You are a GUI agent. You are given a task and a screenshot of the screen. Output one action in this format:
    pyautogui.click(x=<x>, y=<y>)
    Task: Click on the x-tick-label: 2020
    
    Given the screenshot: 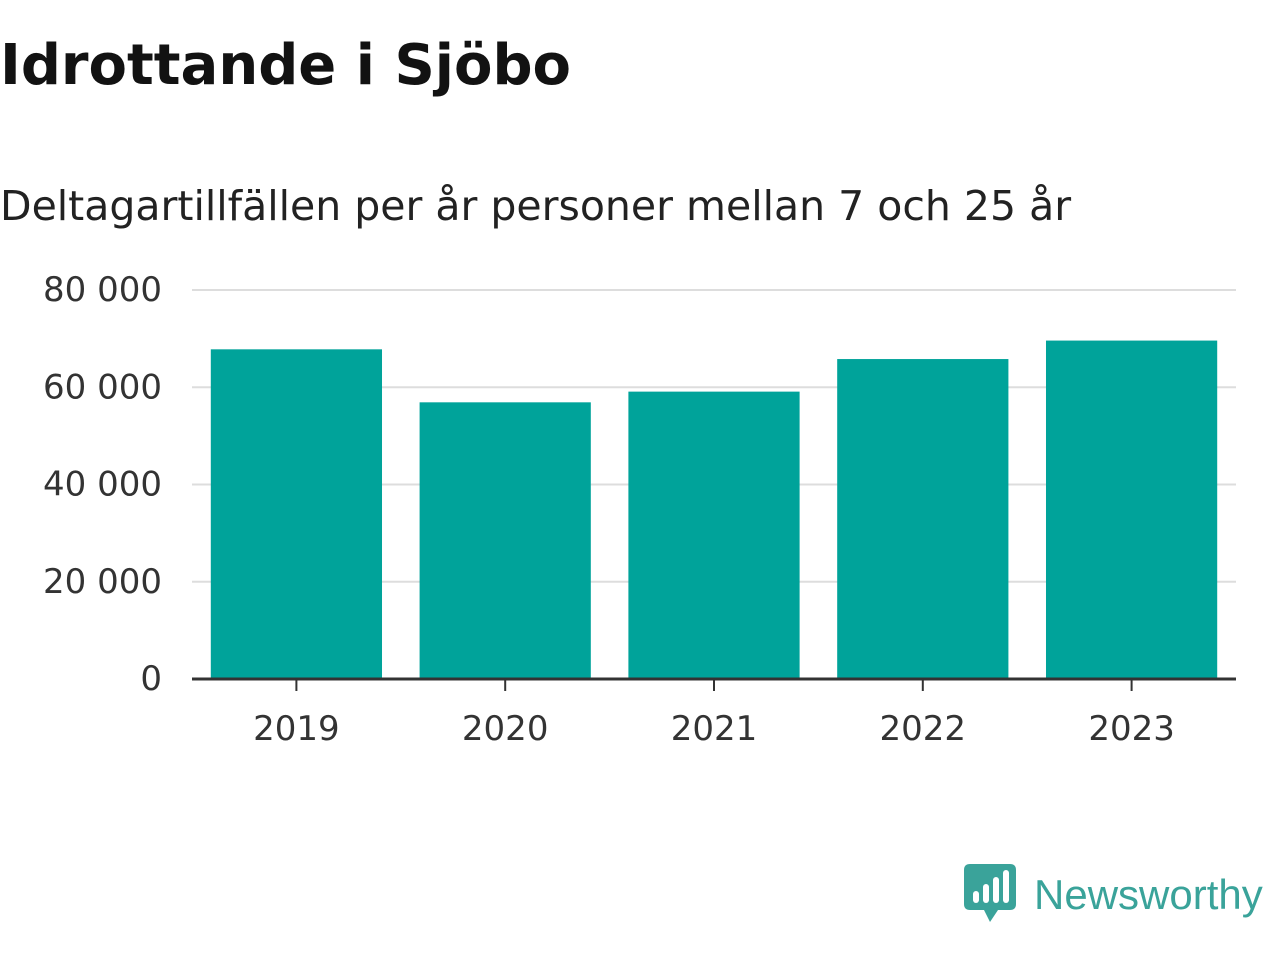 What is the action you would take?
    pyautogui.click(x=505, y=729)
    